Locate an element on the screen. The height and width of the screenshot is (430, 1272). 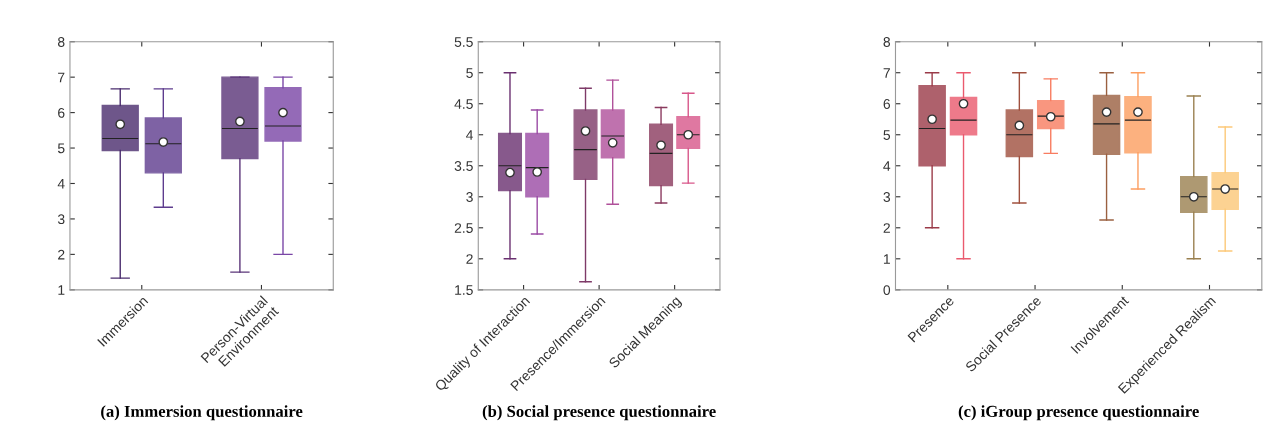
y-tick-label: 5.5 is located at coordinates (463, 42).